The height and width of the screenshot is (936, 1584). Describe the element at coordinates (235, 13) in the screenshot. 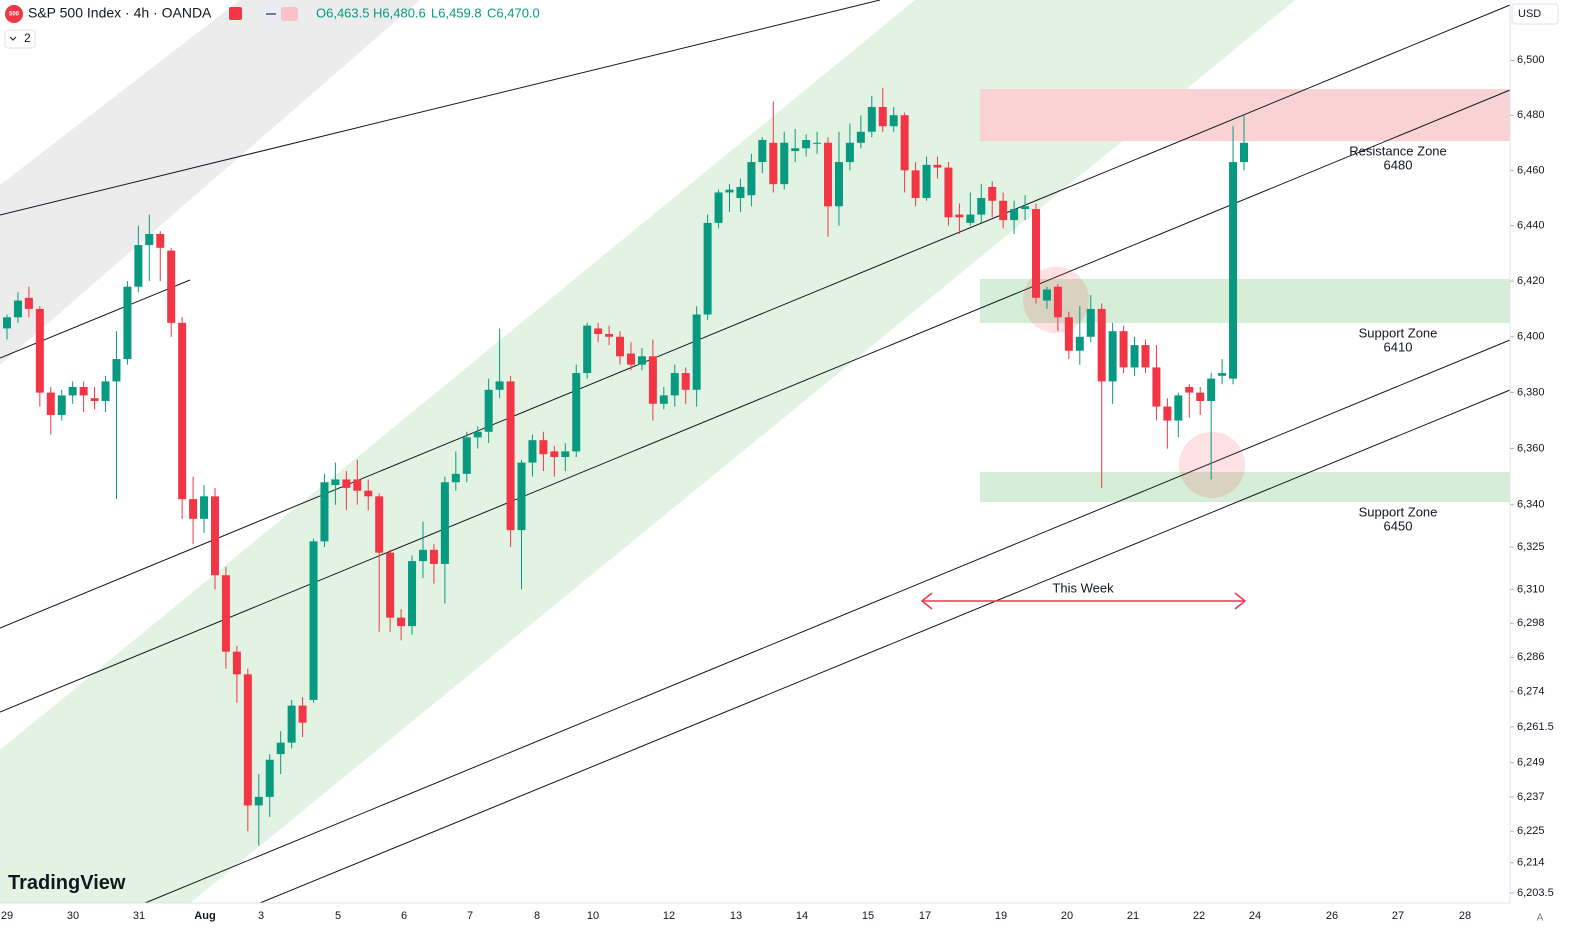

I see `flag` at that location.